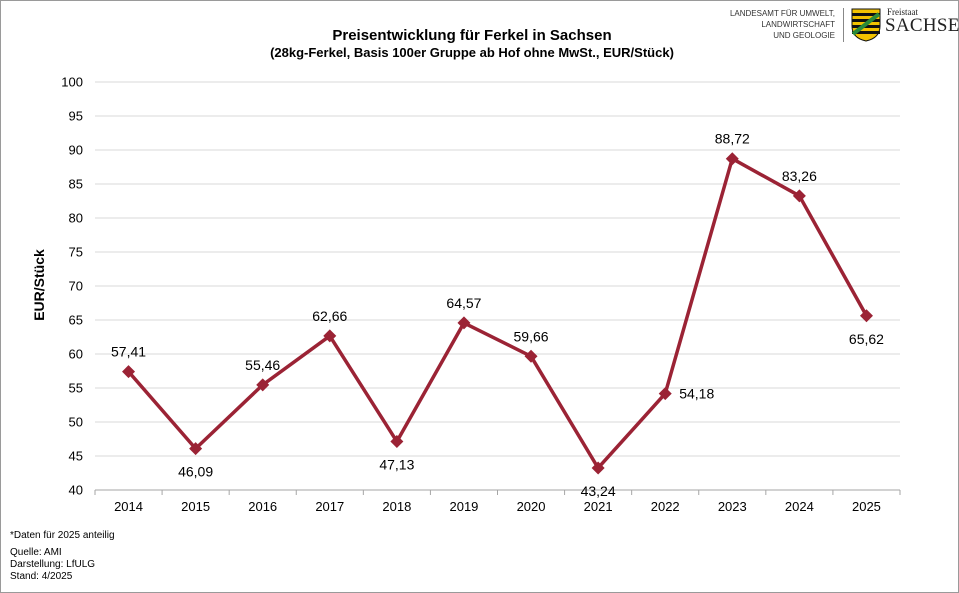 The image size is (959, 593). I want to click on data-label: 62,66, so click(329, 316).